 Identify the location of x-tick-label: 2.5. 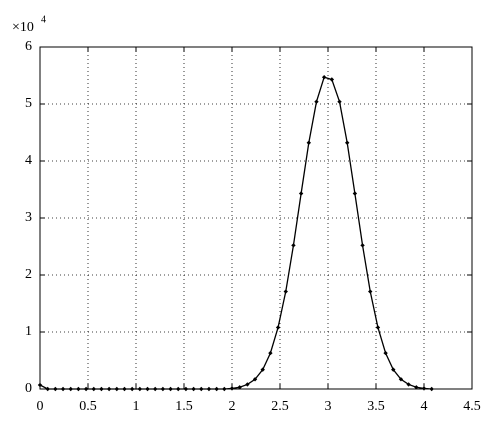
(280, 406).